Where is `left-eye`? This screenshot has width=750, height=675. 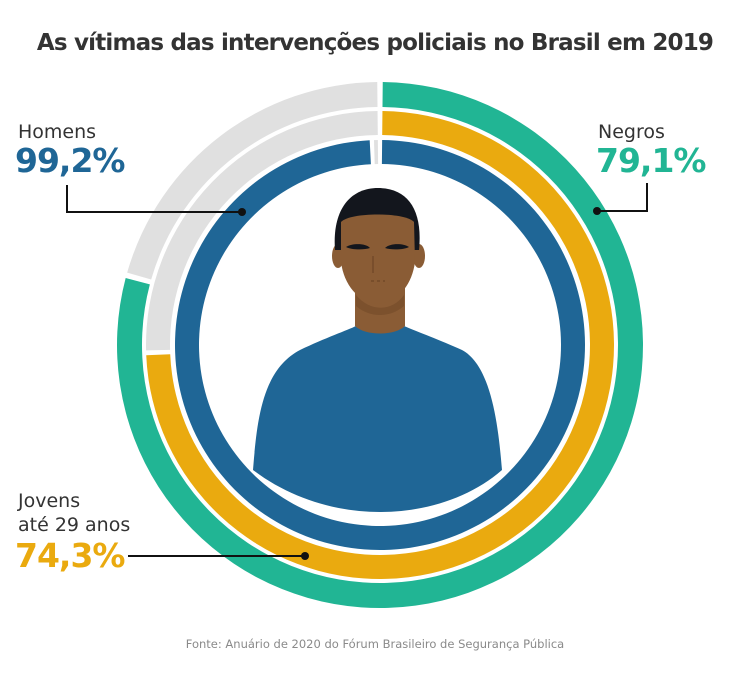
left-eye is located at coordinates (358, 247).